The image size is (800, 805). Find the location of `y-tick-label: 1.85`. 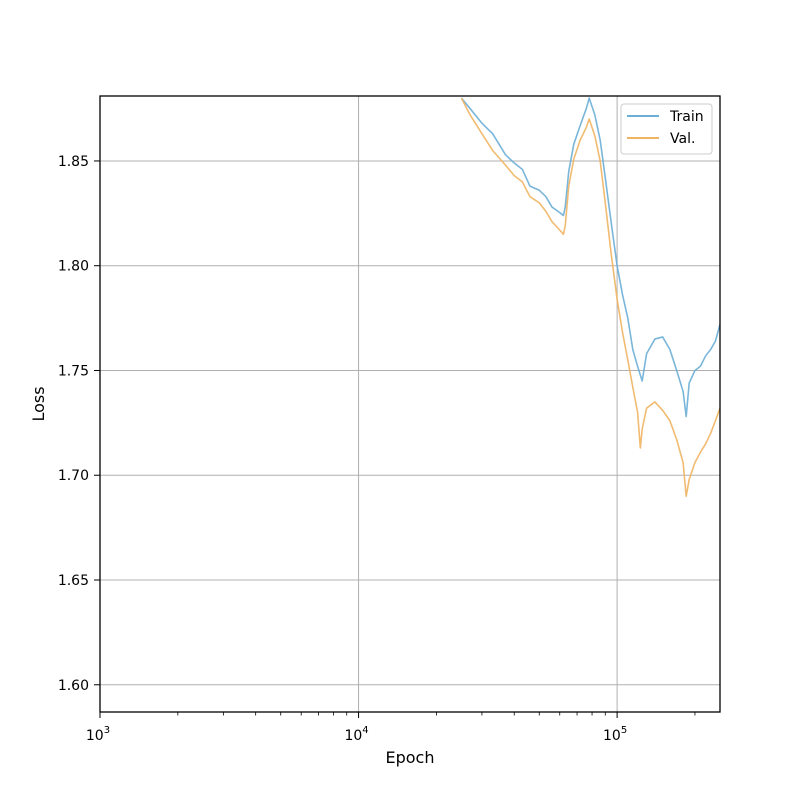

y-tick-label: 1.85 is located at coordinates (73, 162).